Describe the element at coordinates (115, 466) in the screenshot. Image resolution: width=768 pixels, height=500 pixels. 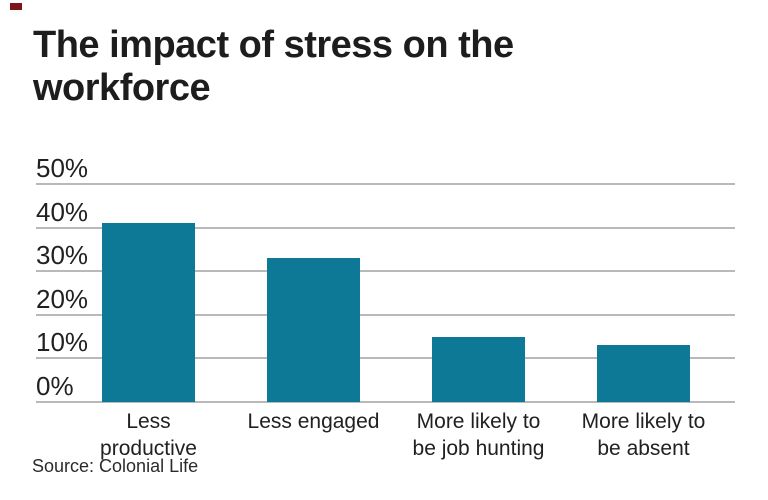
I see `source-attribution: Source: Colonial Life` at that location.